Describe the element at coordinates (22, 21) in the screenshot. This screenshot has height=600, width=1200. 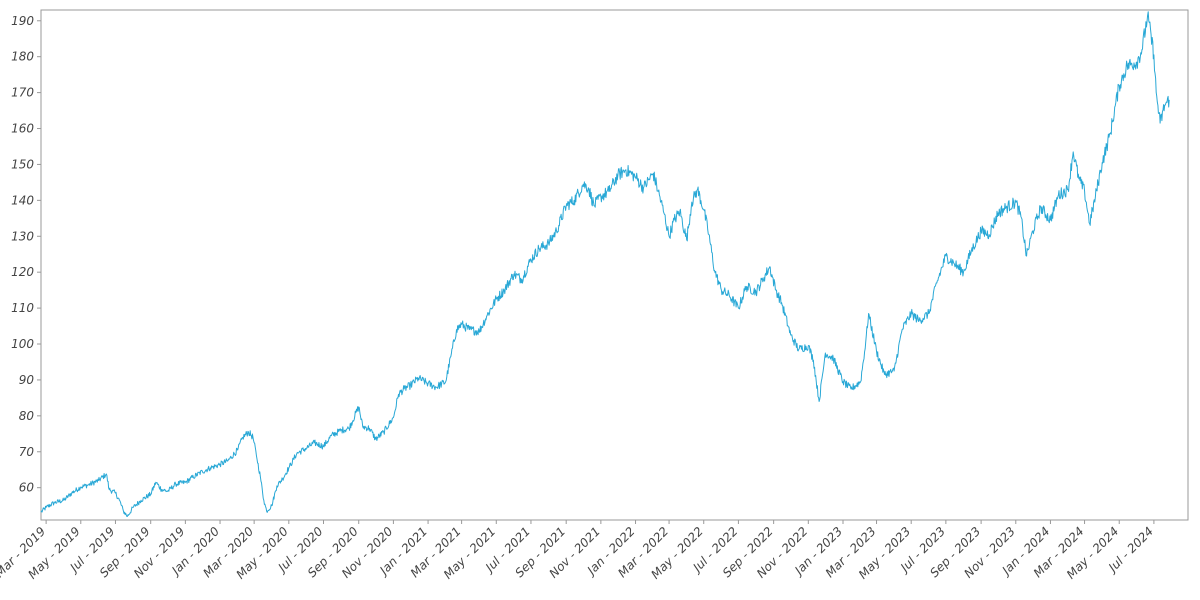
I see `y-tick-label: 190` at that location.